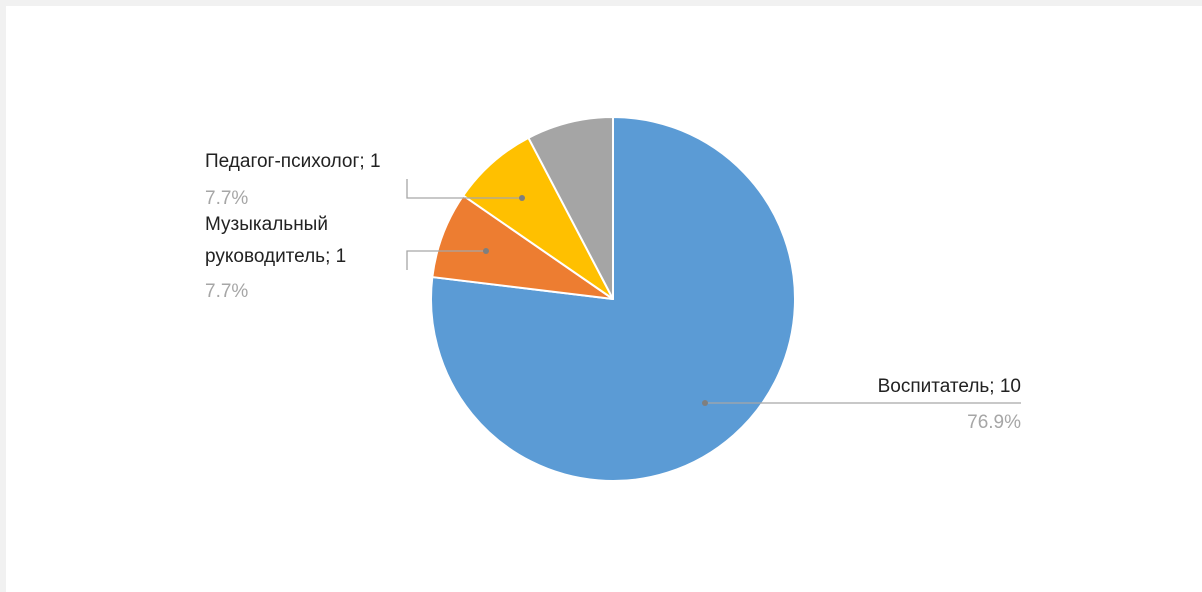 This screenshot has height=592, width=1202. What do you see at coordinates (464, 189) in the screenshot?
I see `leader-line-pedagog` at bounding box center [464, 189].